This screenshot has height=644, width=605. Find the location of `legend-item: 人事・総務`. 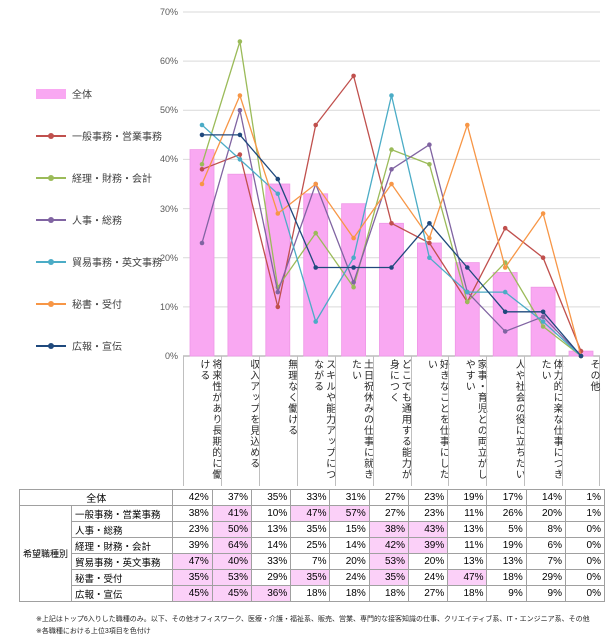

legend-item: 人事・総務 is located at coordinates (79, 219).